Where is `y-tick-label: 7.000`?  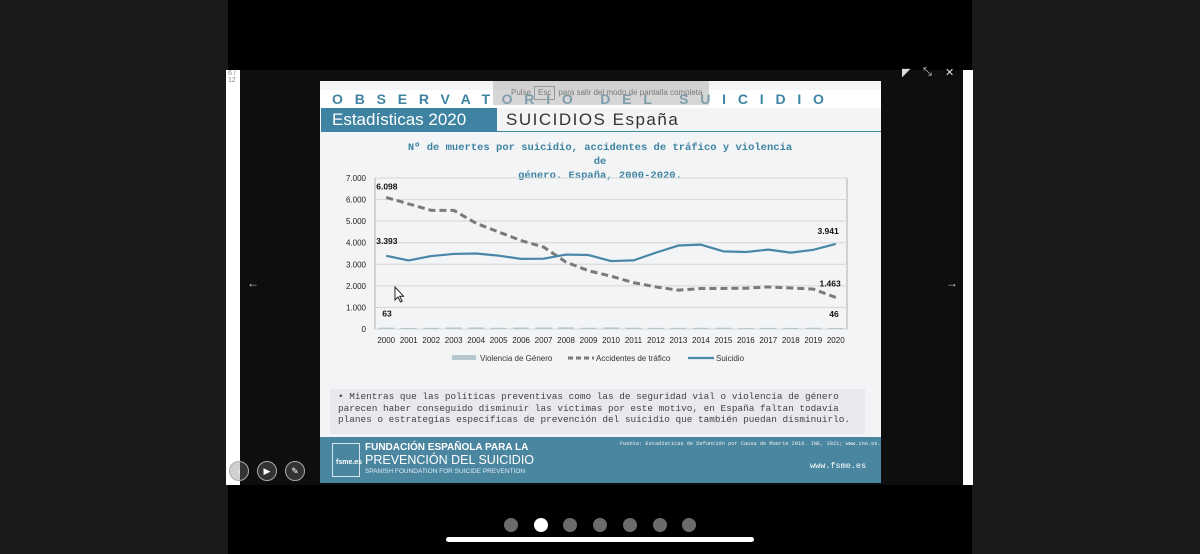
y-tick-label: 7.000 is located at coordinates (356, 178).